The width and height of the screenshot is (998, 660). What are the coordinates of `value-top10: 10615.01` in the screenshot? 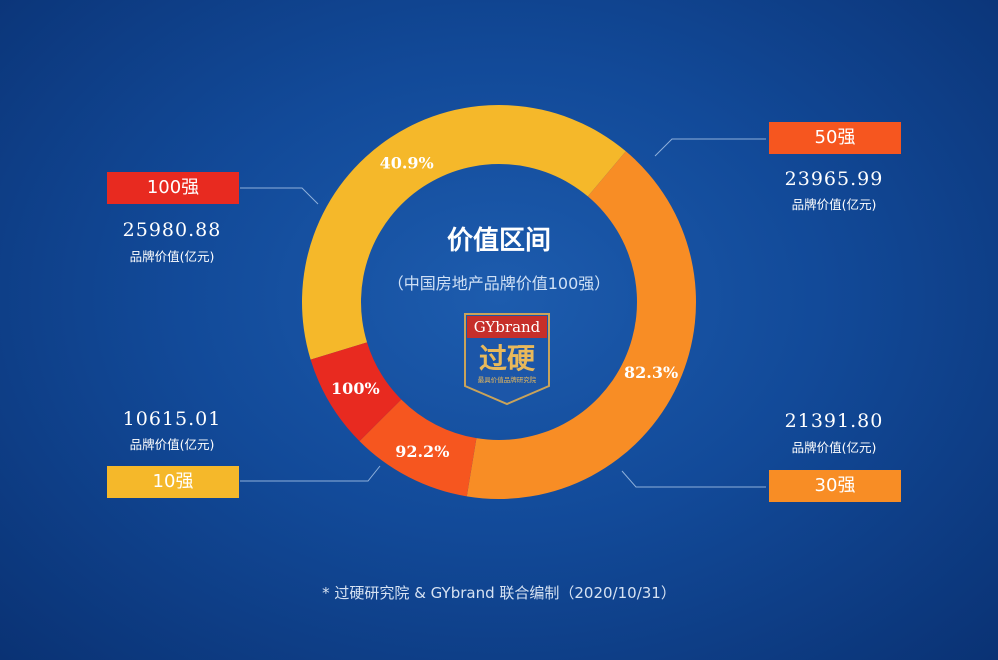 It's located at (172, 419).